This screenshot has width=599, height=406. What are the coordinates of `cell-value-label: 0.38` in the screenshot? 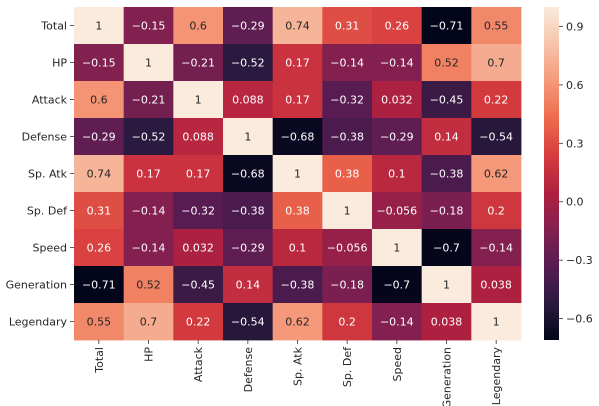 It's located at (347, 174).